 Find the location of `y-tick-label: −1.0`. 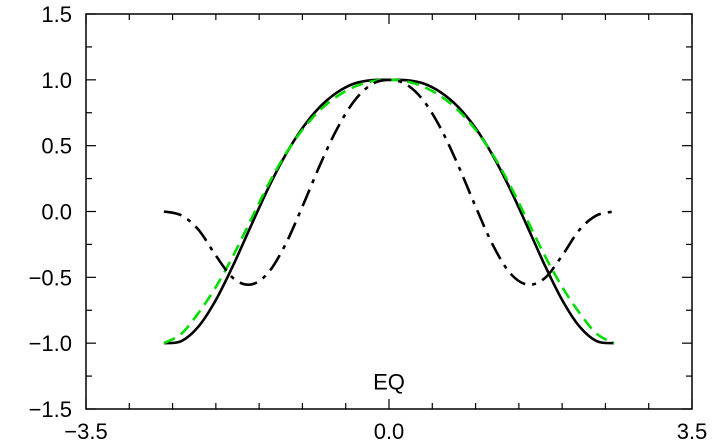

y-tick-label: −1.0 is located at coordinates (50, 343).